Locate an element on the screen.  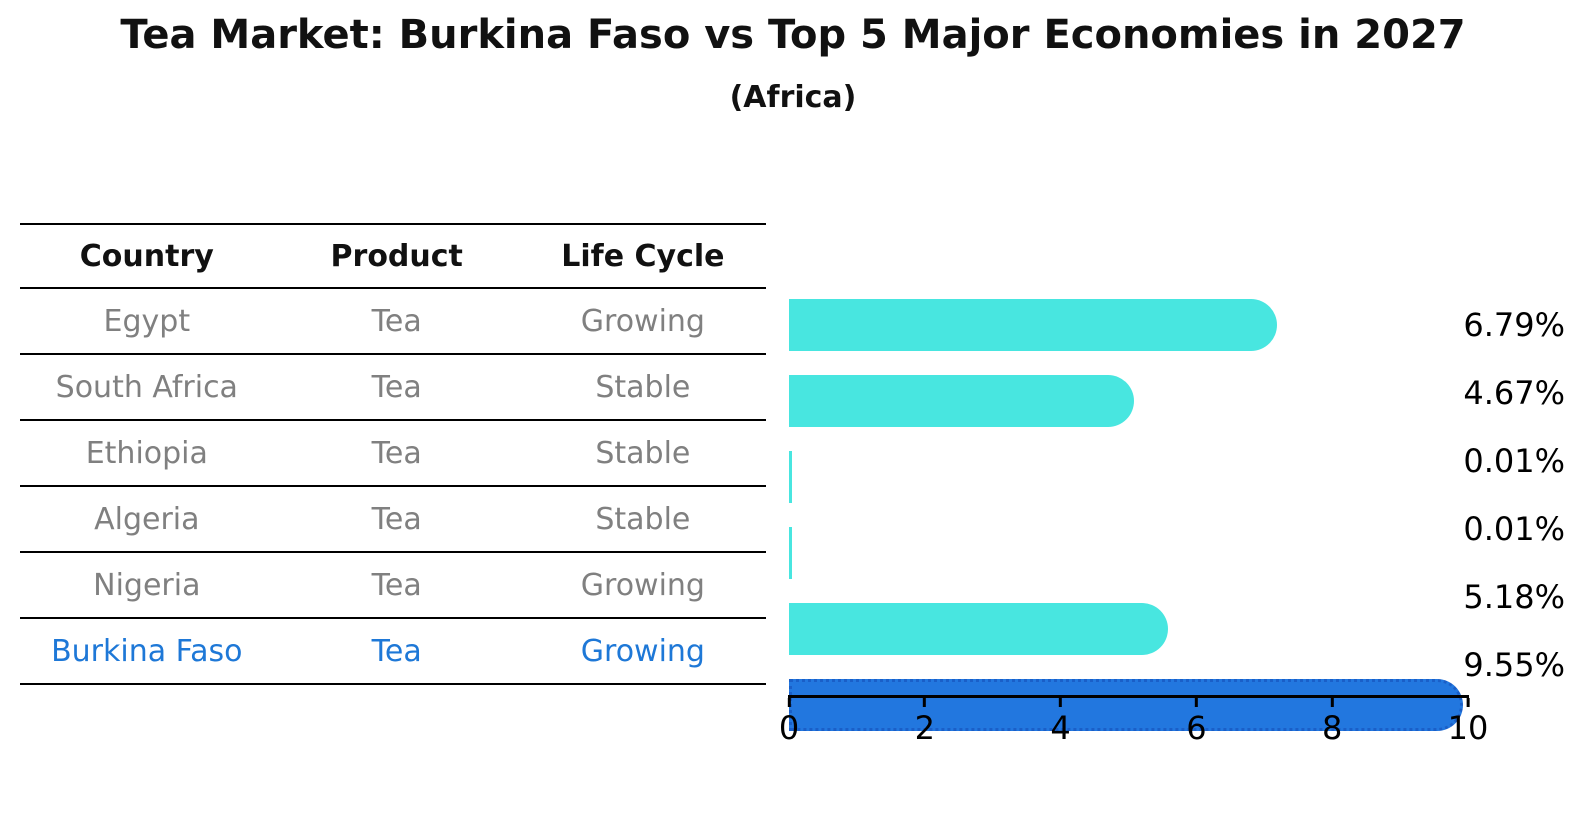
x-tick-label: 0 is located at coordinates (789, 728).